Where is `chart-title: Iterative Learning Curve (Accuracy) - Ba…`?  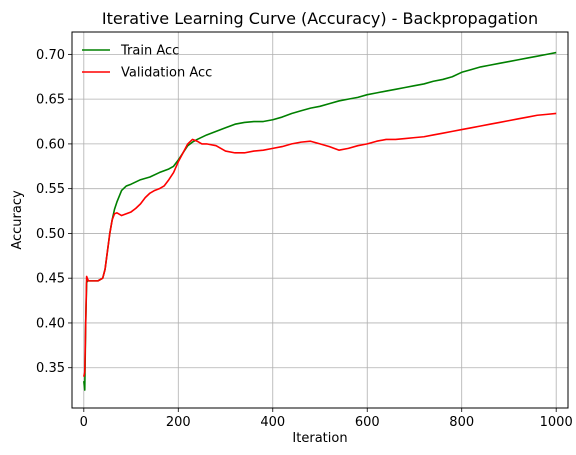 chart-title: Iterative Learning Curve (Accuracy) - Ba… is located at coordinates (320, 18).